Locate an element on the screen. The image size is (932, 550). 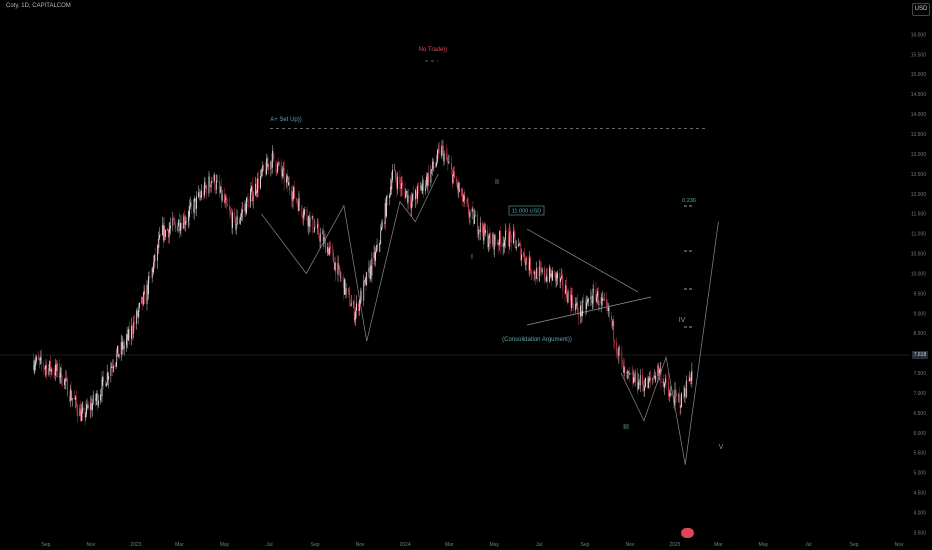
price-tick-label: 11.500 is located at coordinates (918, 215).